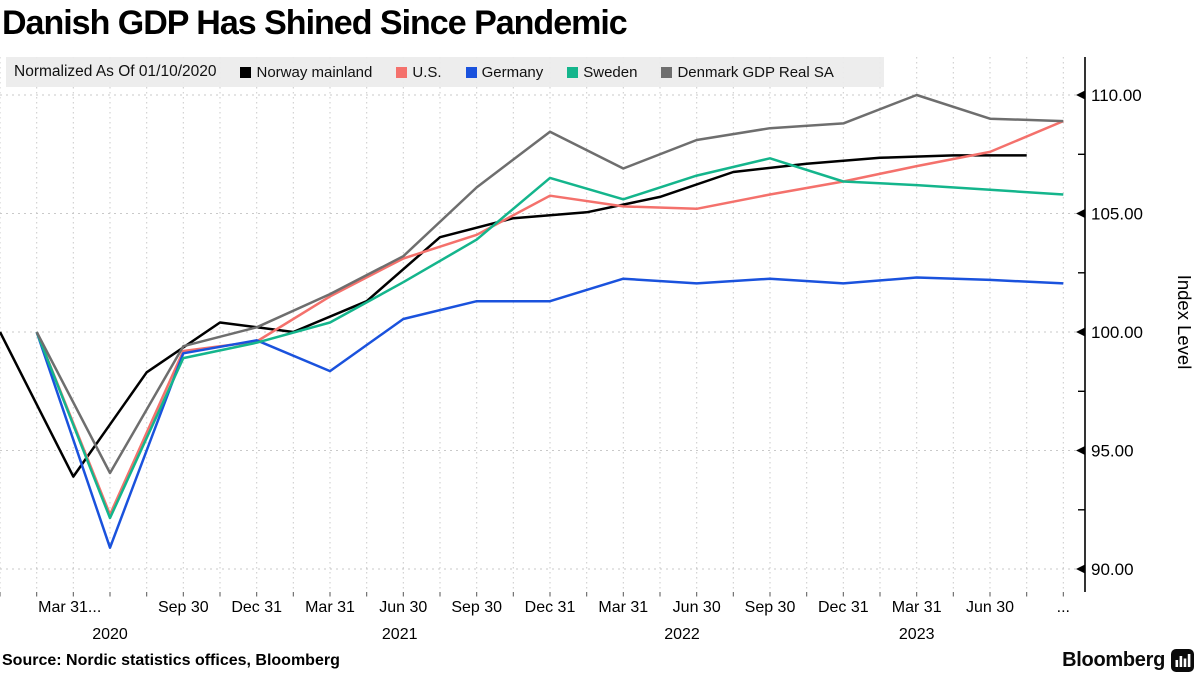  What do you see at coordinates (471, 72) in the screenshot?
I see `legend-swatch-germany` at bounding box center [471, 72].